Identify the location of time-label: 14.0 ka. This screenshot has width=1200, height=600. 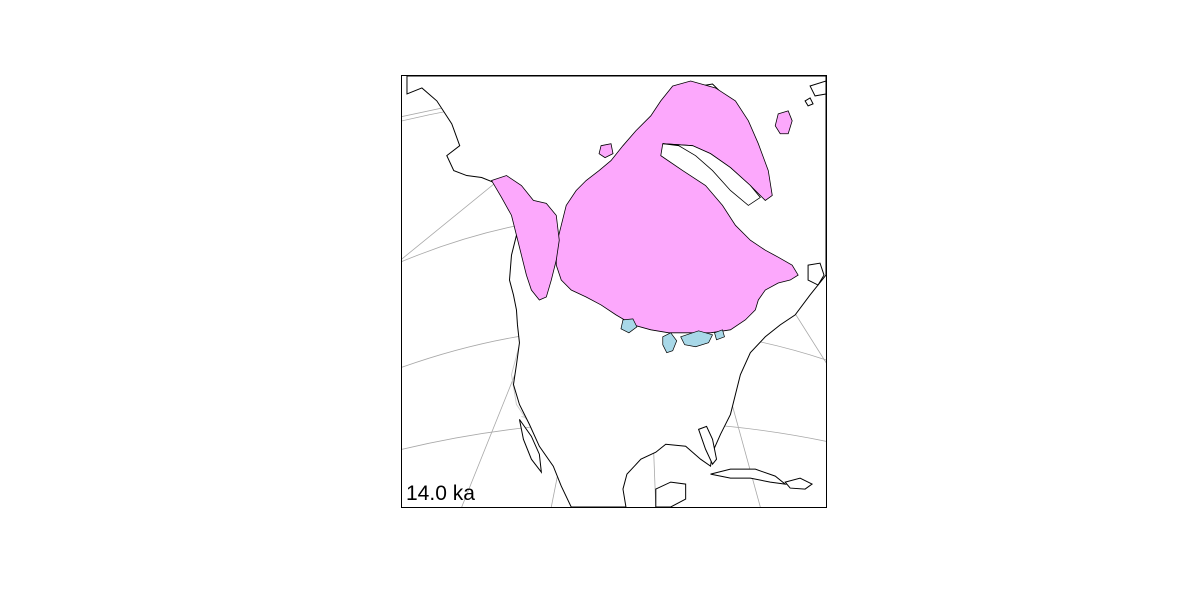
(440, 493).